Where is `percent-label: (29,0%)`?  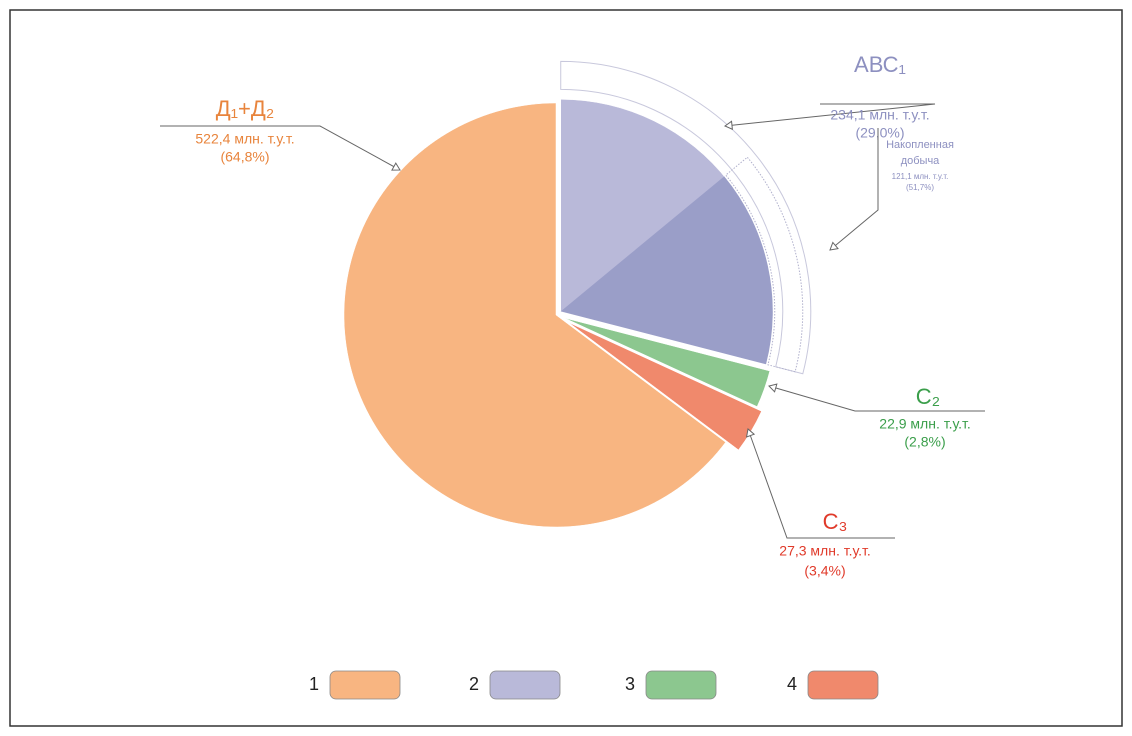
percent-label: (29,0%) is located at coordinates (879, 133).